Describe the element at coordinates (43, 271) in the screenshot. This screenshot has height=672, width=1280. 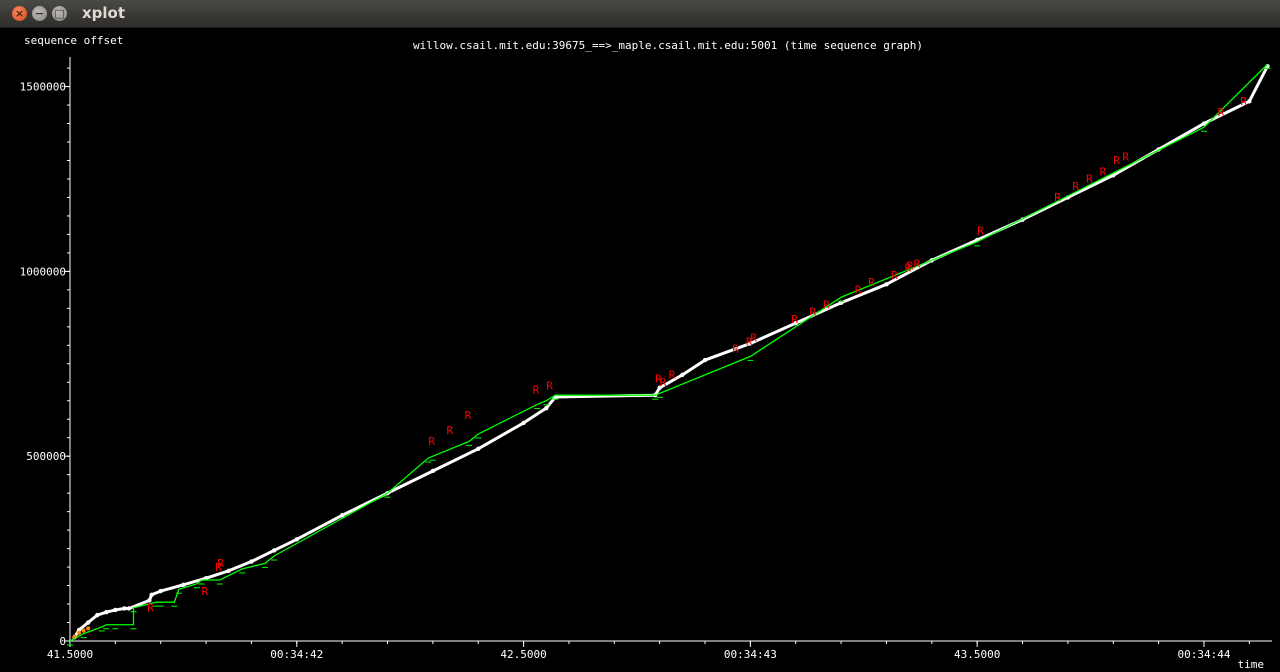
I see `y-tick-label: 1000000` at that location.